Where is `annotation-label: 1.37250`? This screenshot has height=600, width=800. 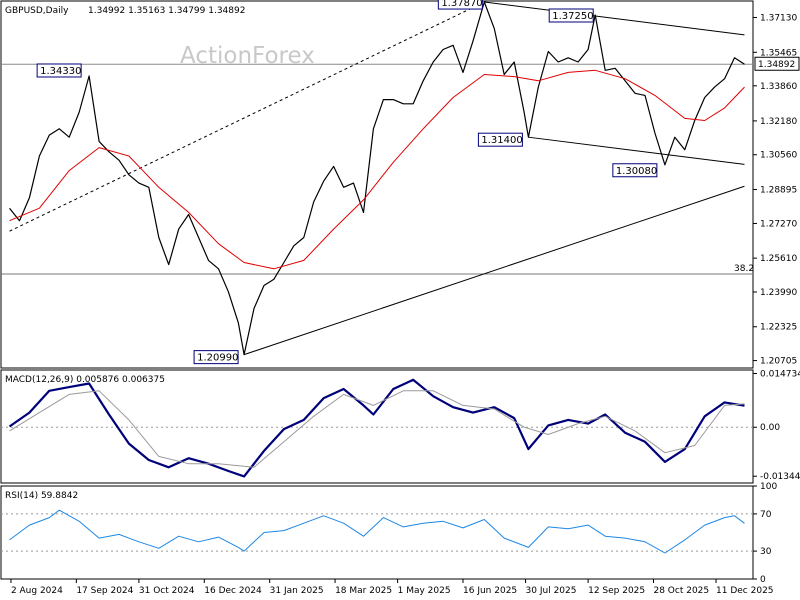
annotation-label: 1.37250 is located at coordinates (572, 16).